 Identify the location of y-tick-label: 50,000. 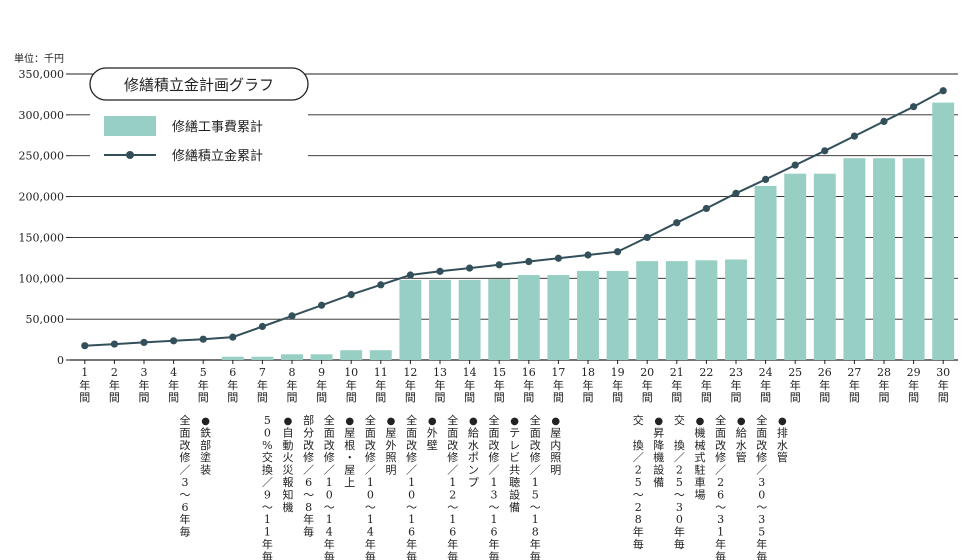
(45, 319).